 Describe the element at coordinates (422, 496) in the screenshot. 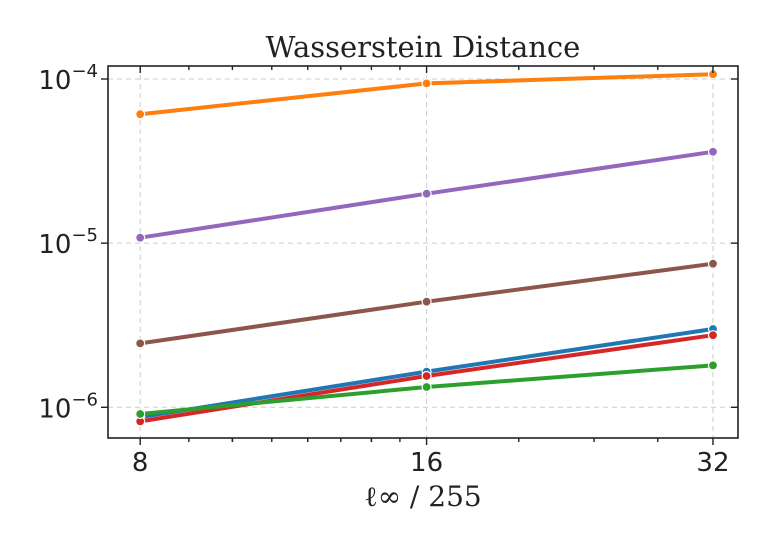

I see `x-axis-label: ℓ∞ / 255` at that location.